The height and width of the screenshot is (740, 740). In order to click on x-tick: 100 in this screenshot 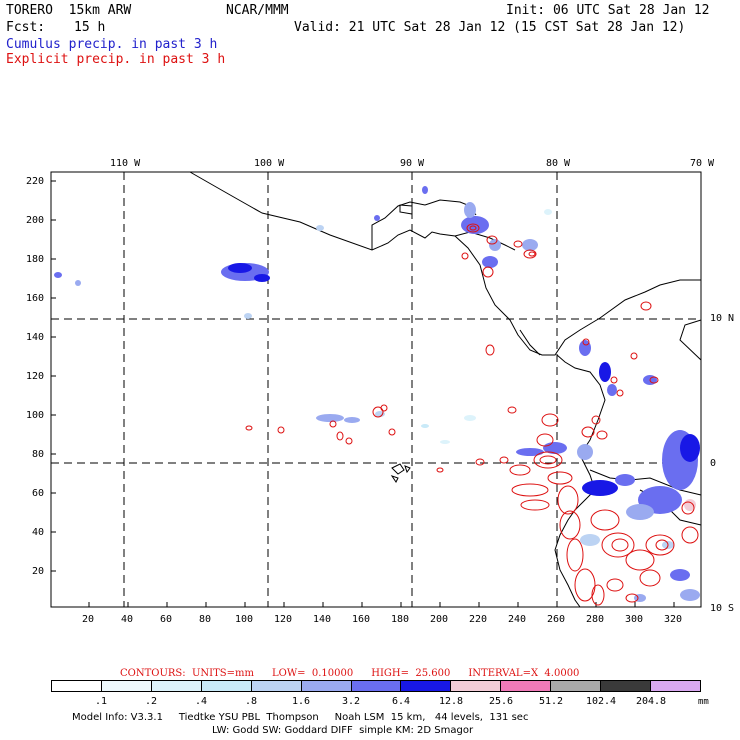, I will do `click(244, 619)`.